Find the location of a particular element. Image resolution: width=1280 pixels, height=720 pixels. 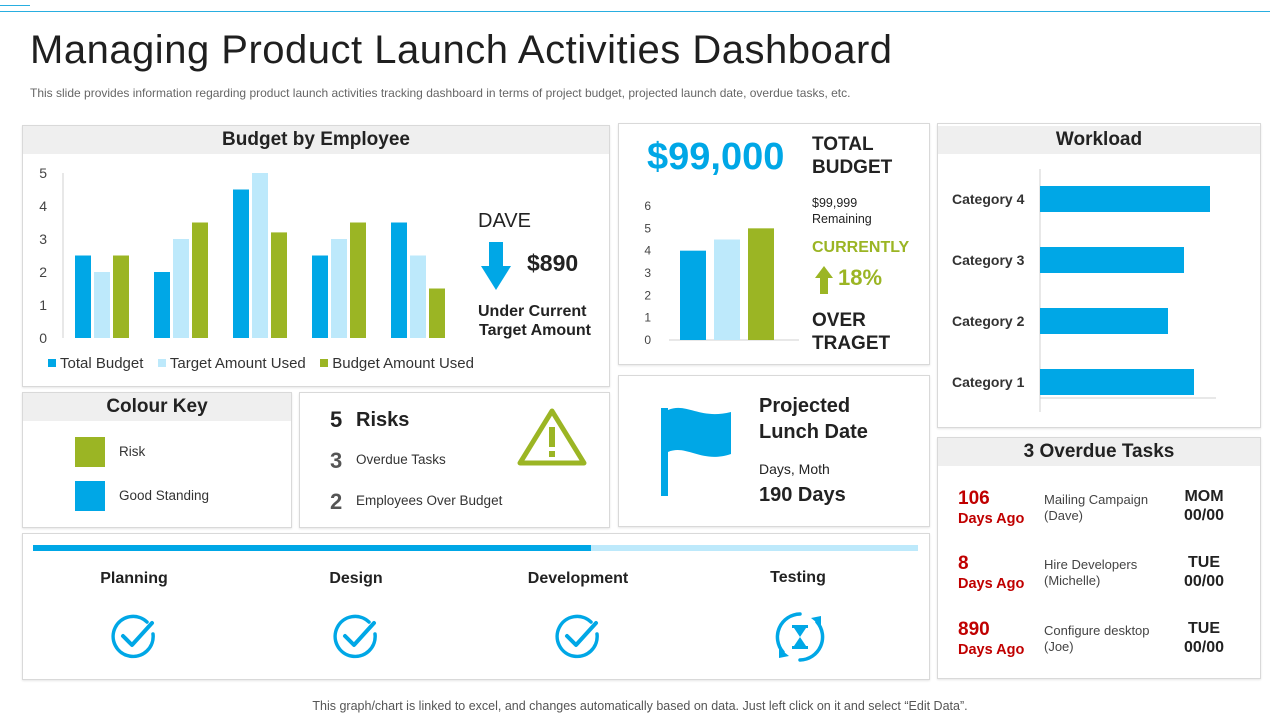

projected-date-panel: Projected Lunch Date Days, Moth 190 Days is located at coordinates (774, 451).